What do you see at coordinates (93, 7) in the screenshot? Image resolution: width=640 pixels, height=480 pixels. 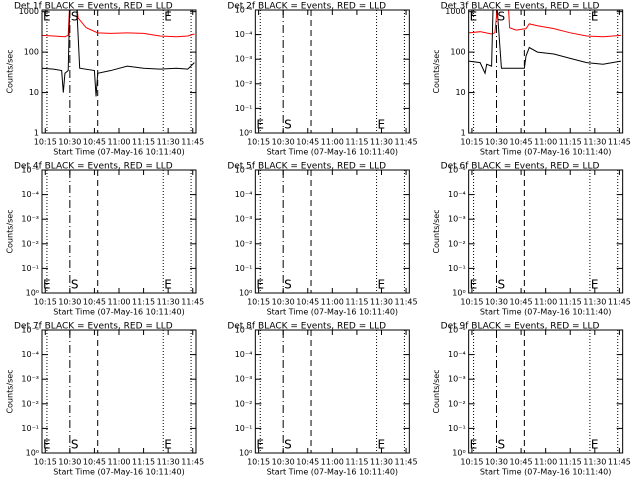 I see `chart-title: Det 1f BLACK = Events, RED = LLD` at bounding box center [93, 7].